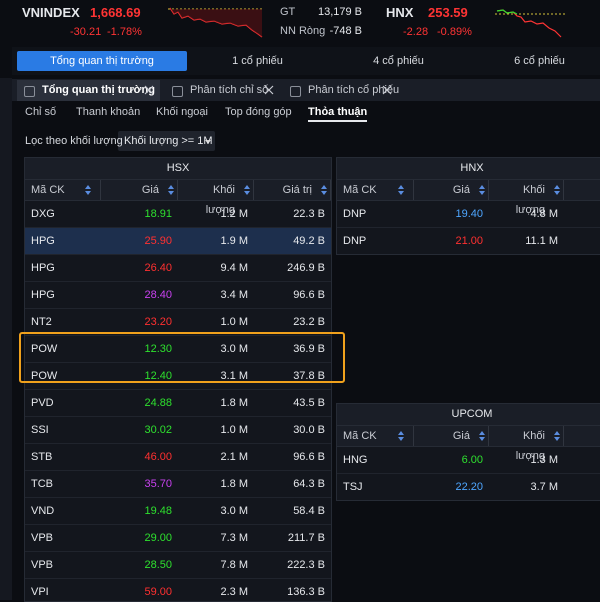  What do you see at coordinates (287, 12) in the screenshot?
I see `stat-label: GT` at bounding box center [287, 12].